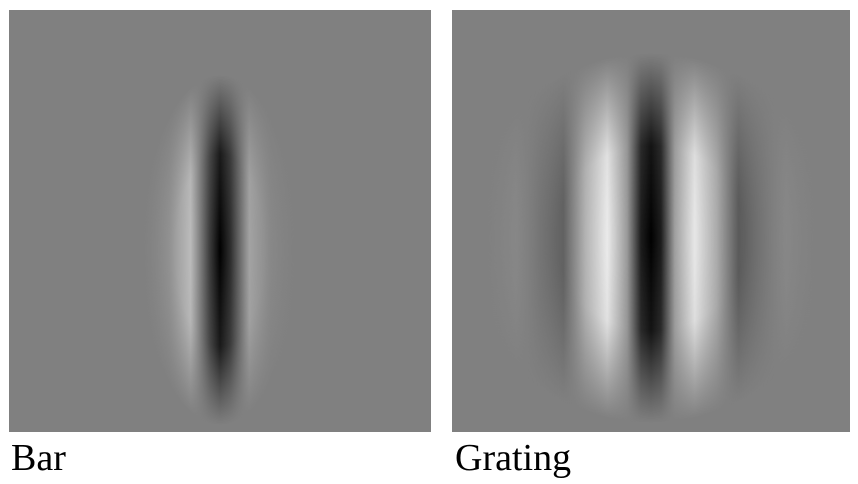 Image resolution: width=858 pixels, height=484 pixels. Describe the element at coordinates (38, 458) in the screenshot. I see `bar-caption: Bar` at that location.